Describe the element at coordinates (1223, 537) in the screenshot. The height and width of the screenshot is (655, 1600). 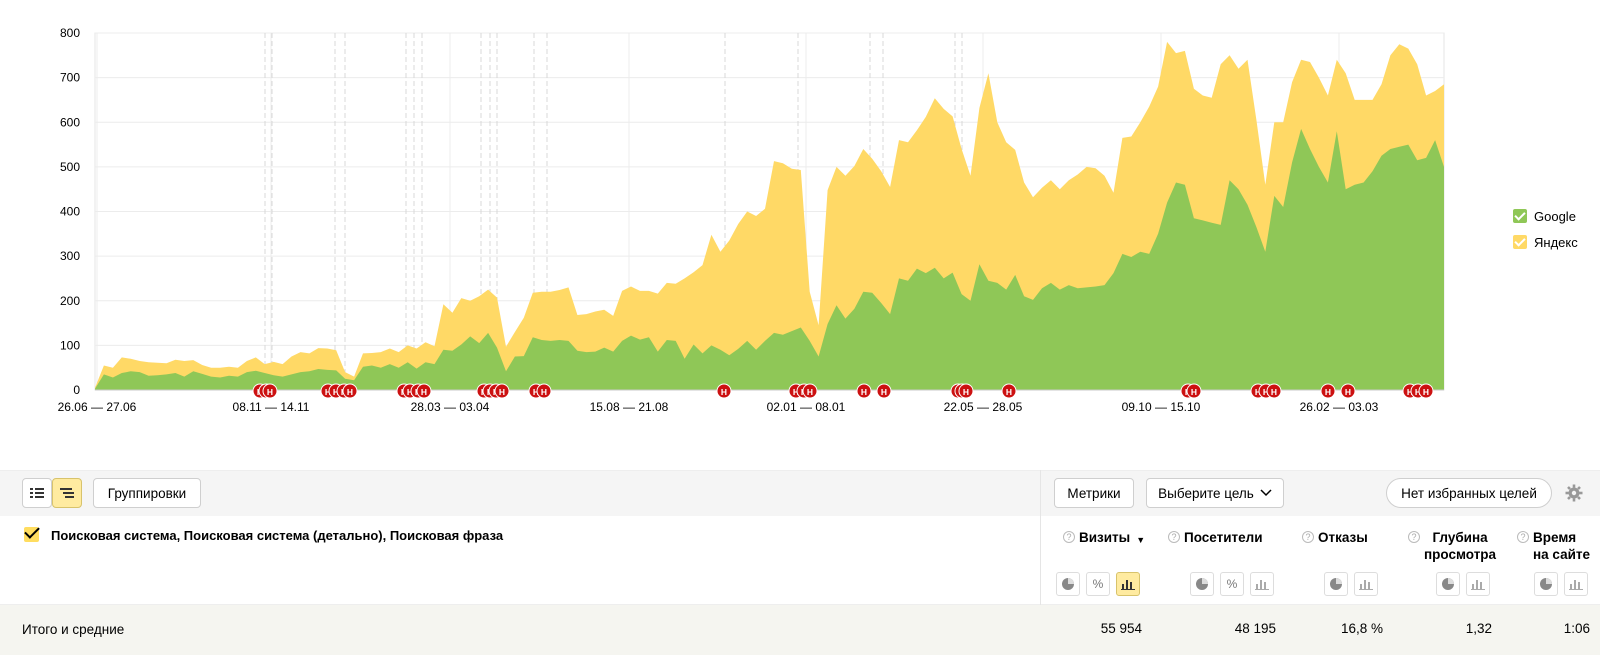
I see `column-label: Посетители` at that location.